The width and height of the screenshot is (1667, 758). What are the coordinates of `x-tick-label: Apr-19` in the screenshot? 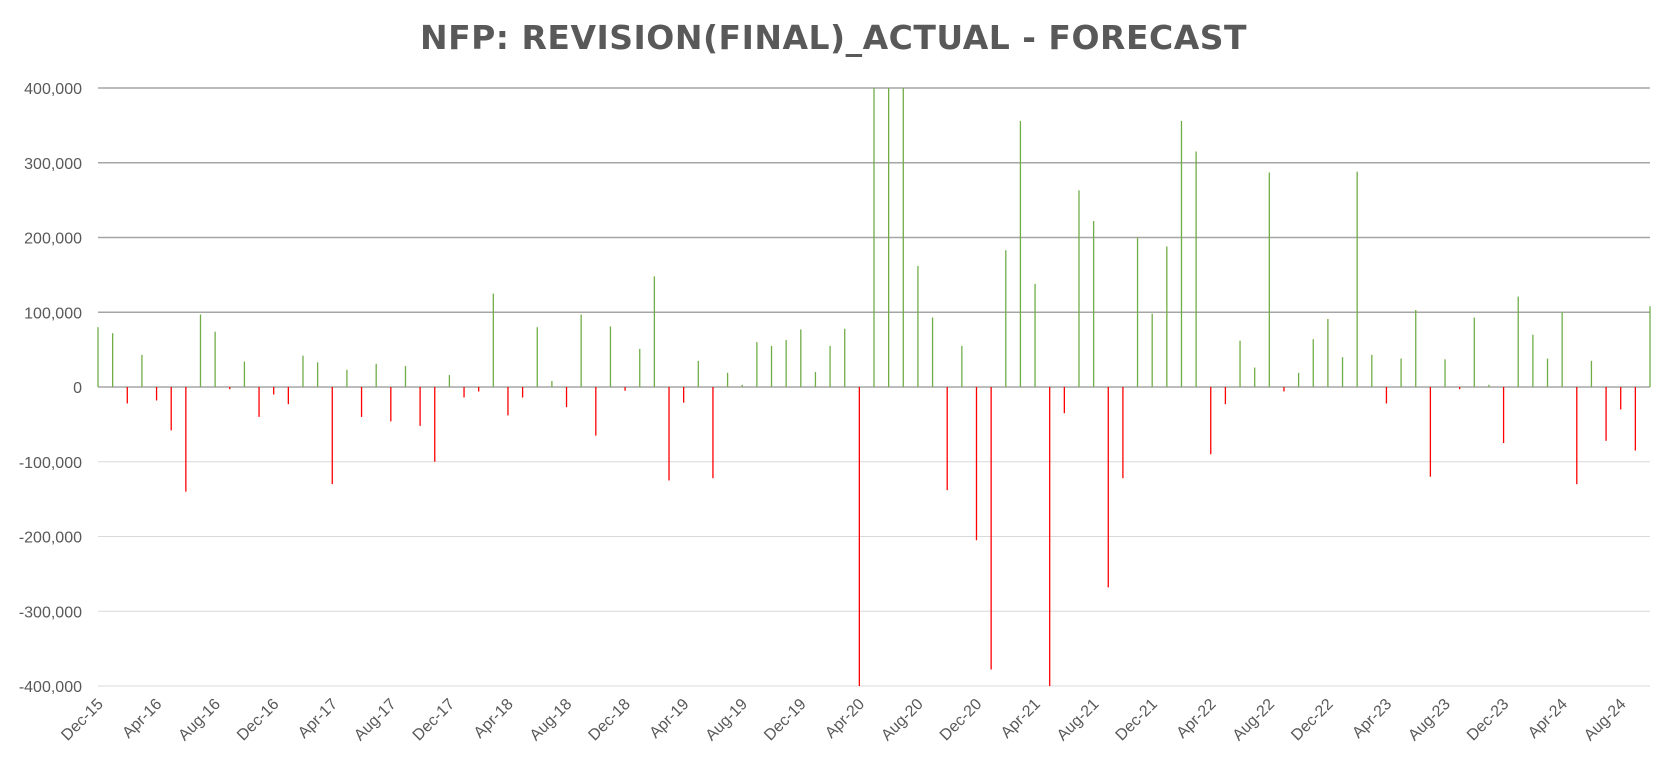 It's located at (670, 719).